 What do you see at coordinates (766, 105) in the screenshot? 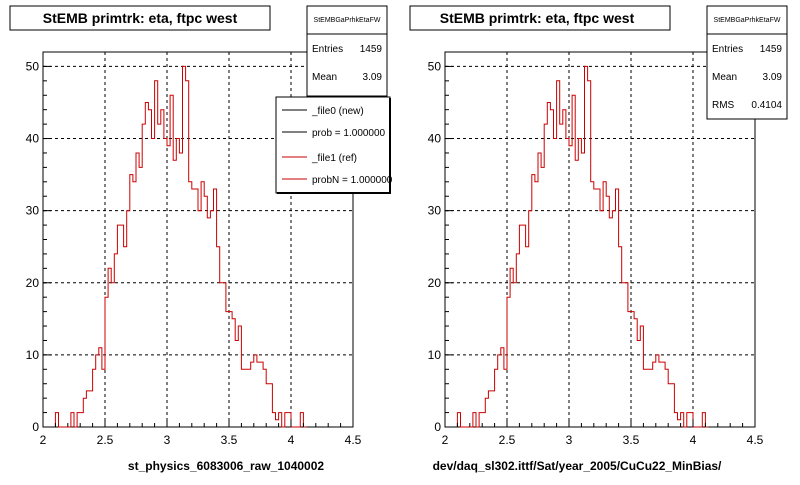
I see `right-stats-rms-value: 0.4104` at bounding box center [766, 105].